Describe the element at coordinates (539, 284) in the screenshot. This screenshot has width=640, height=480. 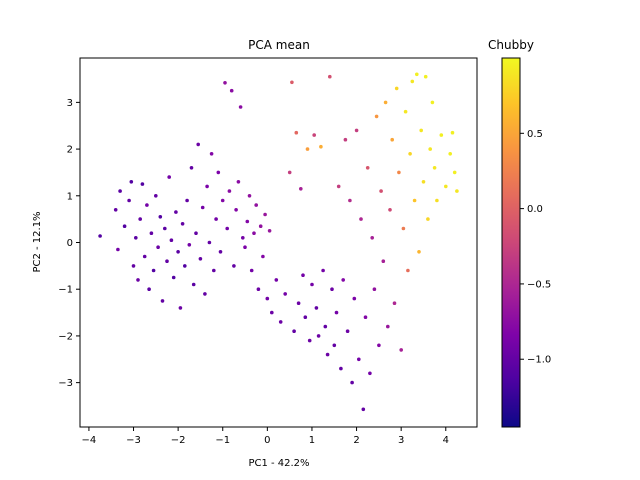
I see `colorbar-tick-label: −0.5` at that location.